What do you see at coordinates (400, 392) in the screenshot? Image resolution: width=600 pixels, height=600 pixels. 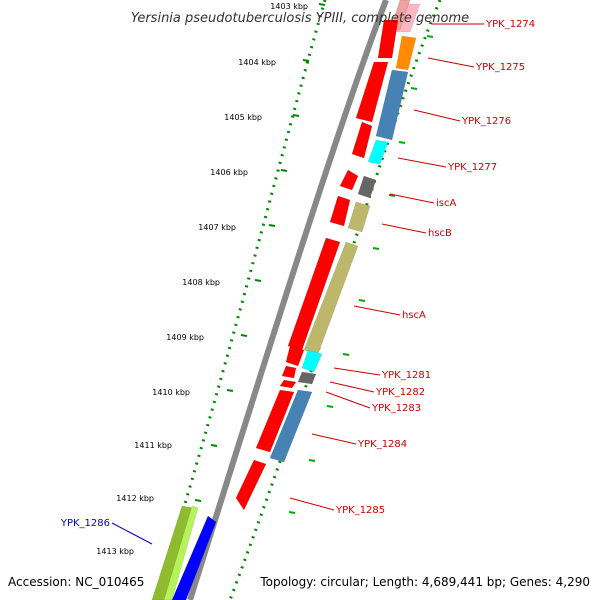 I see `gene-label: YPK_1282` at bounding box center [400, 392].